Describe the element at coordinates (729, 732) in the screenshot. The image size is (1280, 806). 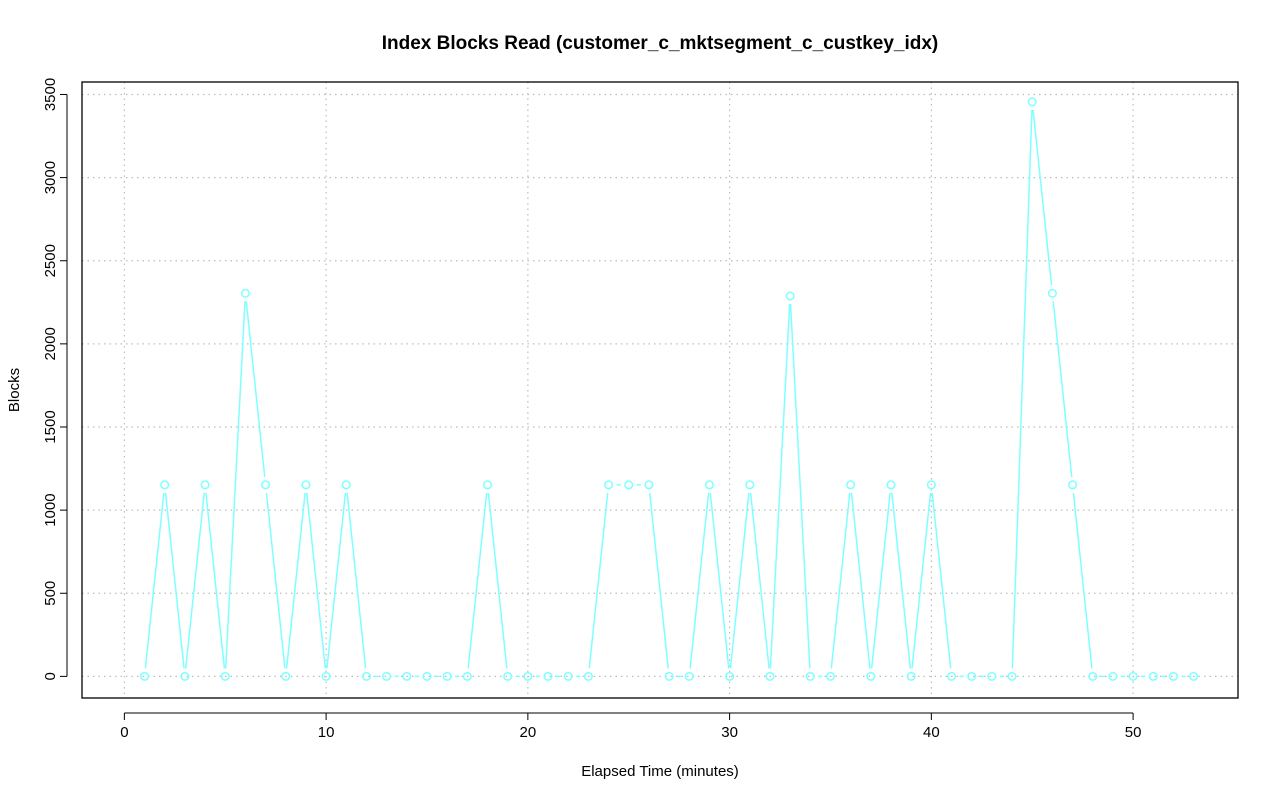
I see `x-tick-label: 30` at that location.